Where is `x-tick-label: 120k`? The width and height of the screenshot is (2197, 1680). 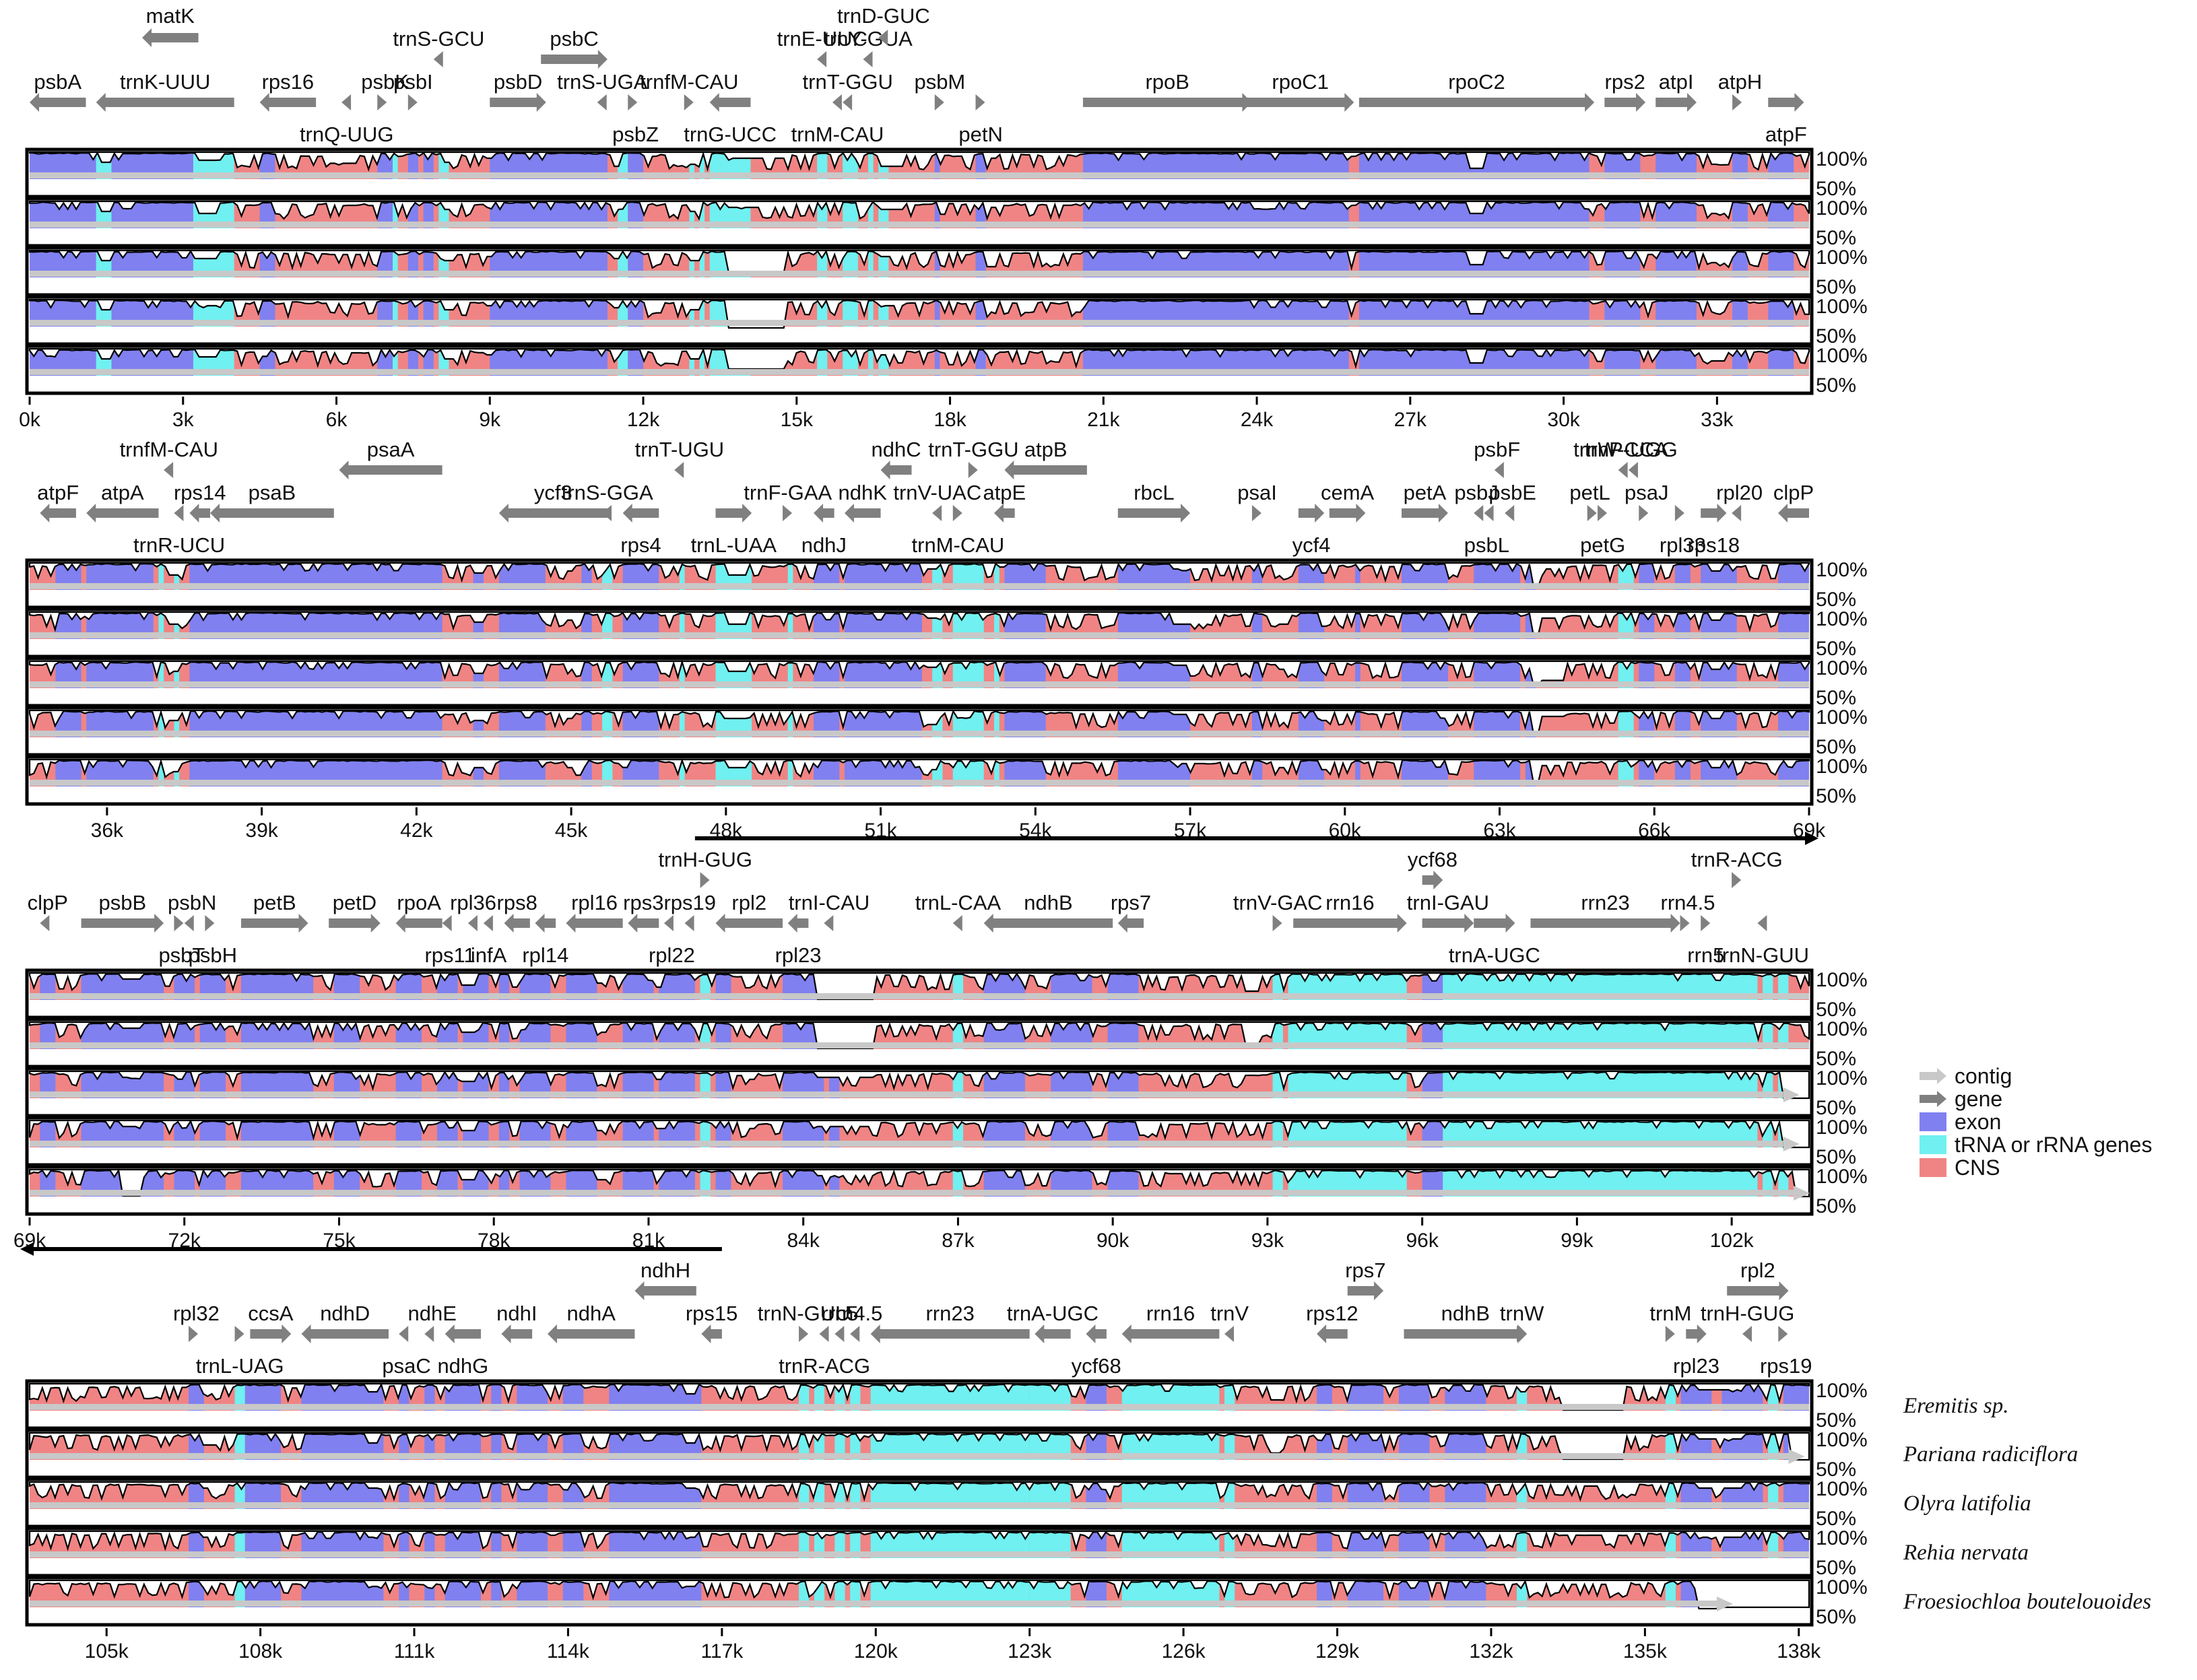
x-tick-label: 120k is located at coordinates (876, 1651).